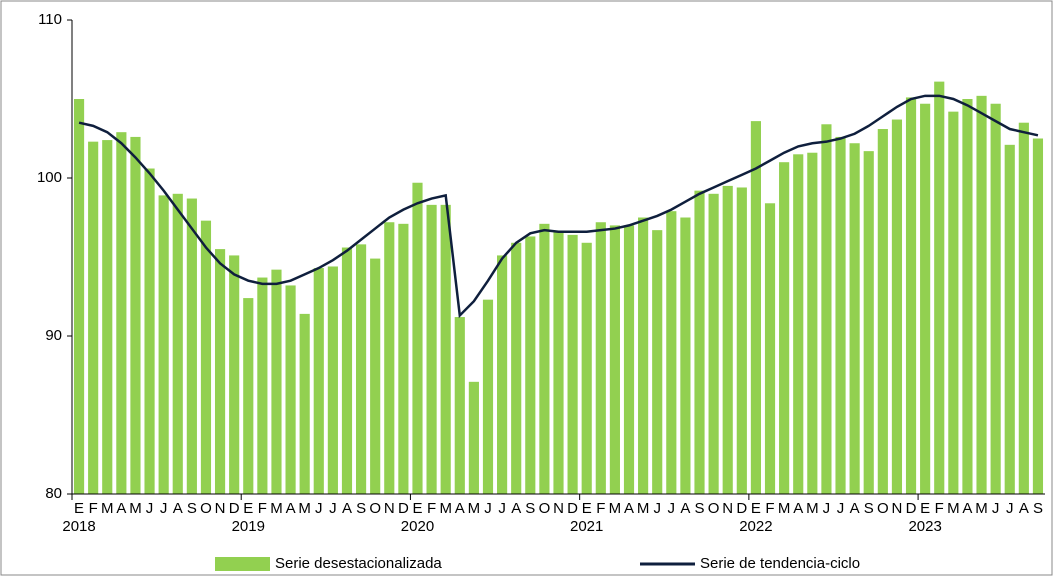  I want to click on legend-label: Serie de tendencia-ciclo, so click(780, 563).